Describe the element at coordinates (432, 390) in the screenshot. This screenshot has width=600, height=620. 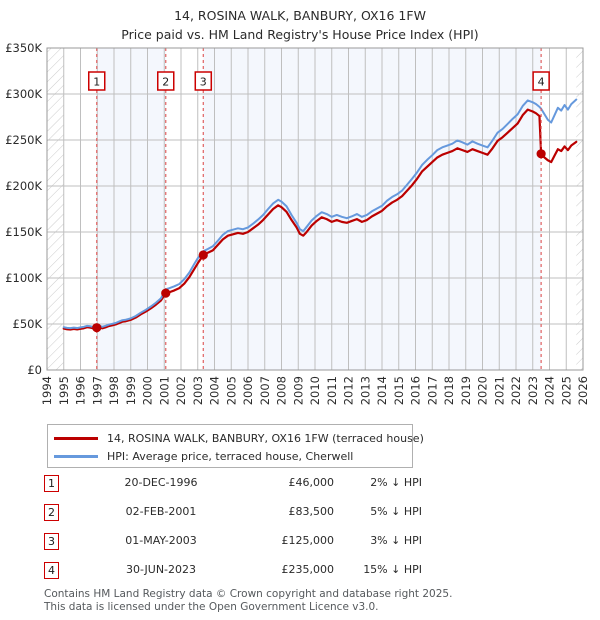
I see `x-axis-tick-label: 2017` at that location.